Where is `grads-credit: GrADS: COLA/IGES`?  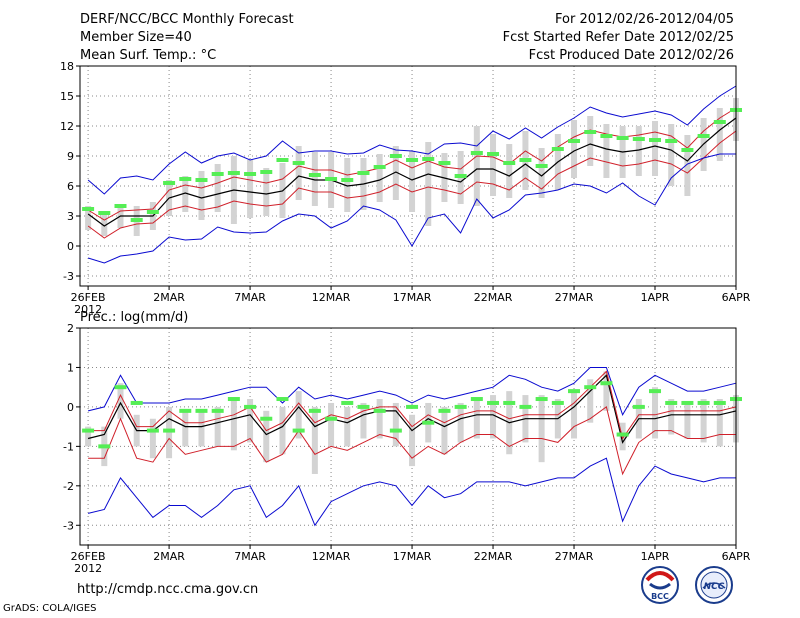 grads-credit: GrADS: COLA/IGES is located at coordinates (50, 608).